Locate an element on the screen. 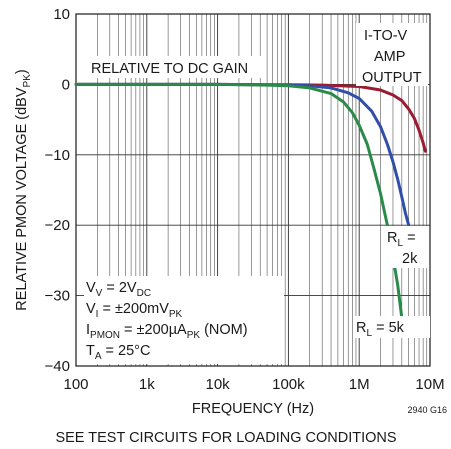 The image size is (451, 449). relative-to-dc-gain-label: RELATIVE TO DC GAIN is located at coordinates (169, 69).